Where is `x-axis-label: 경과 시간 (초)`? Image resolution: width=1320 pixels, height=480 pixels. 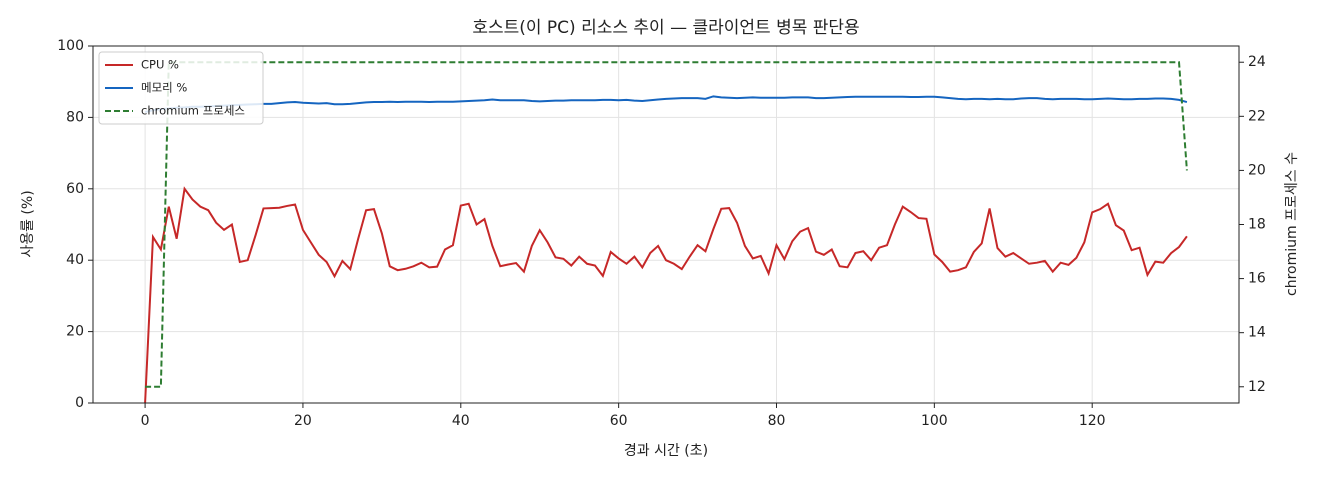
x-axis-label: 경과 시간 (초) is located at coordinates (666, 451).